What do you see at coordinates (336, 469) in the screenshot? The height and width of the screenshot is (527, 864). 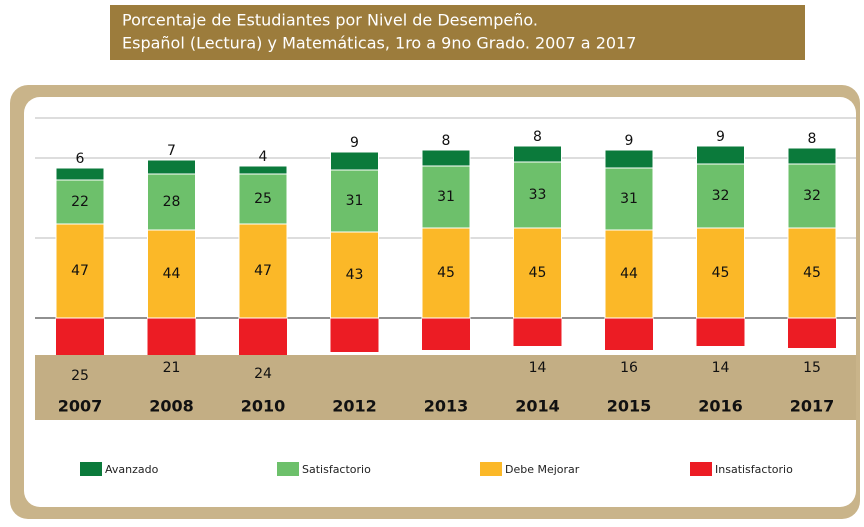 I see `legend-label: Satisfactorio` at bounding box center [336, 469].